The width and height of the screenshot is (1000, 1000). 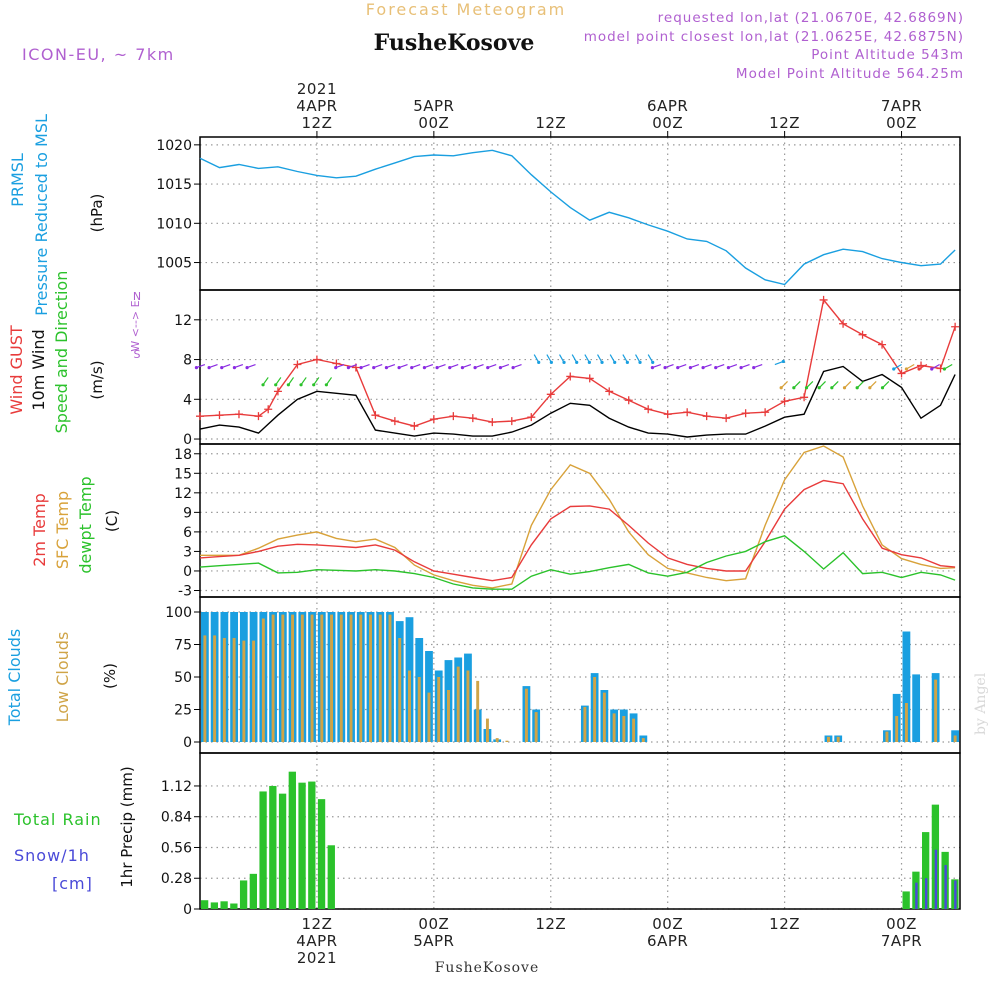 I want to click on temperature-ytick-label: 15, so click(x=183, y=474).